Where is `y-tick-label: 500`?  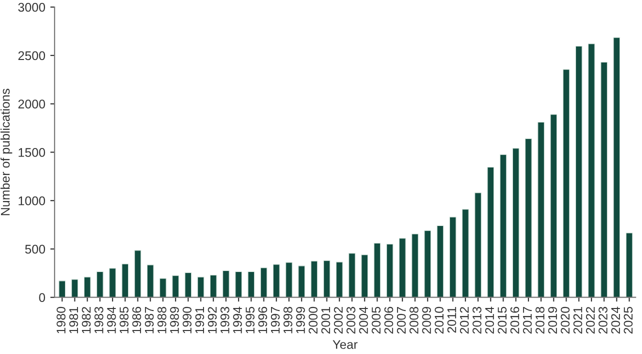
y-tick-label: 500 is located at coordinates (35, 249).